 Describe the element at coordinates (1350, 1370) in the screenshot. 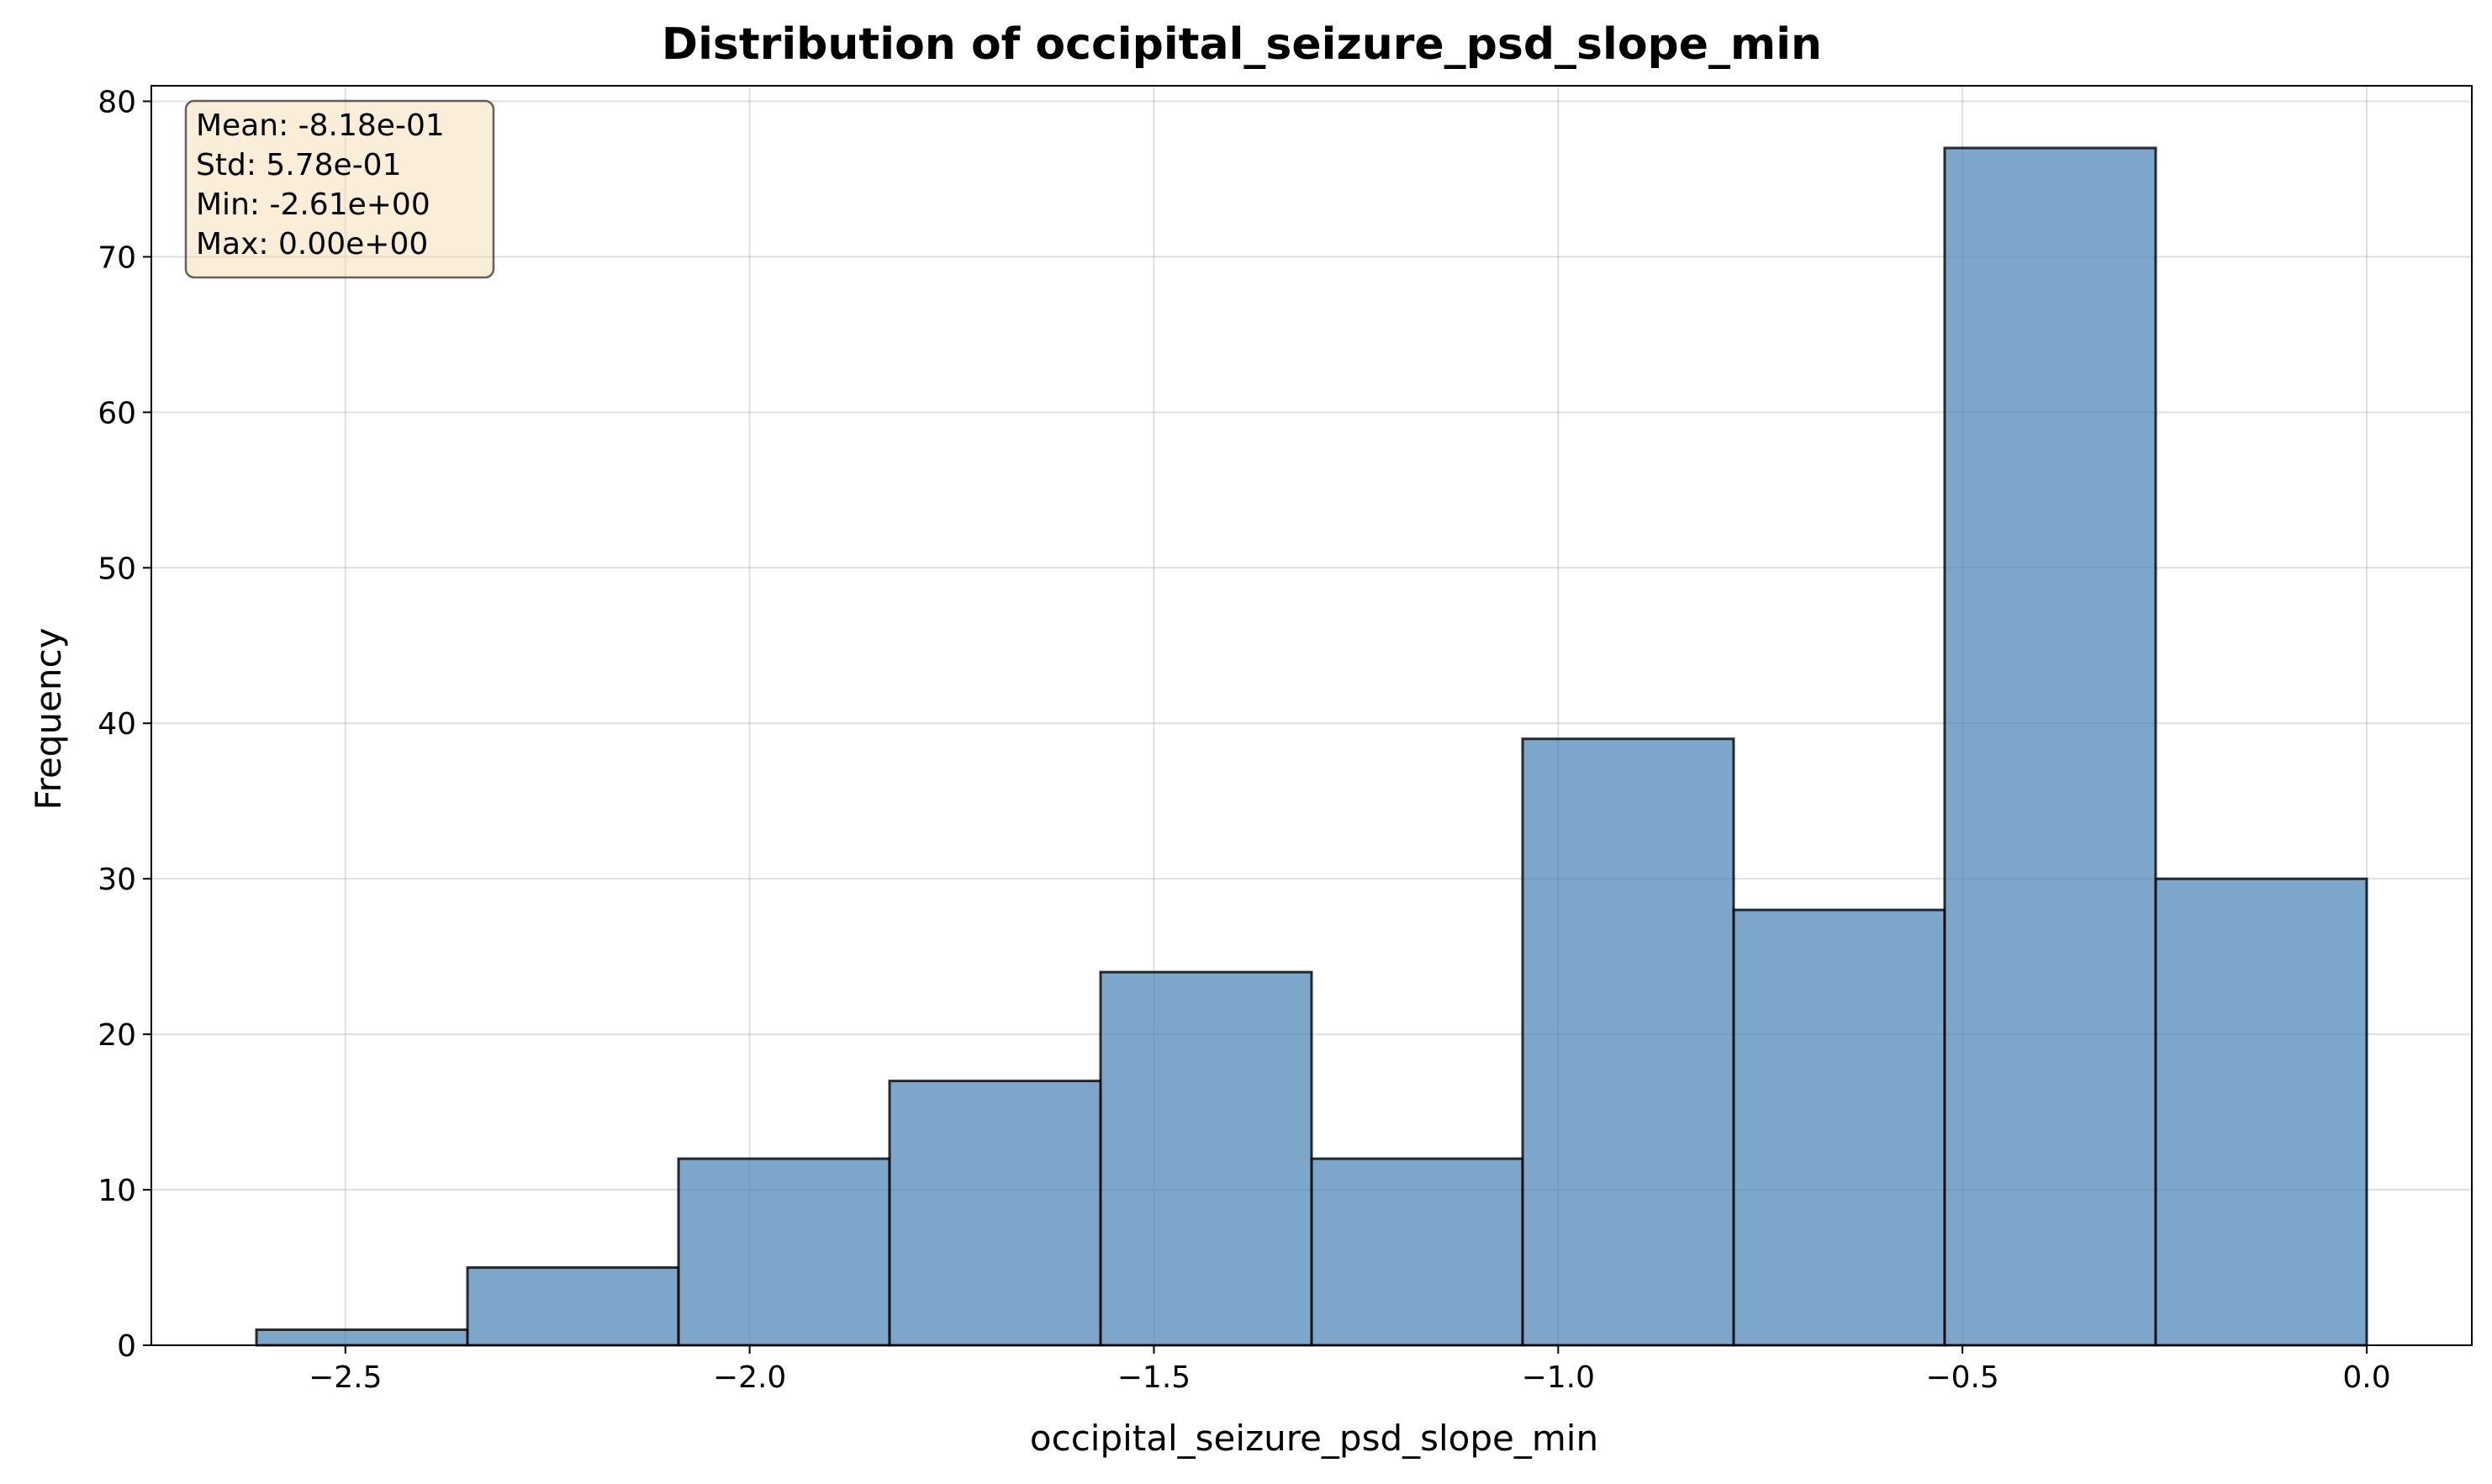

I see `x-axis-ticks: −2.5 −2.0 −1.5 −1.0 −0.5 0.0` at that location.